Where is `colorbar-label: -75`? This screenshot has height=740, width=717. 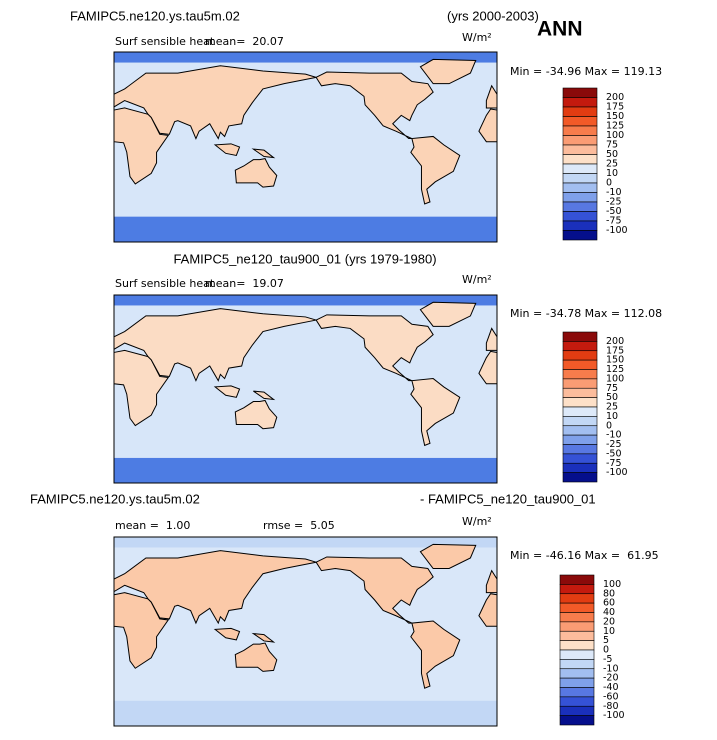 colorbar-label: -75 is located at coordinates (614, 463).